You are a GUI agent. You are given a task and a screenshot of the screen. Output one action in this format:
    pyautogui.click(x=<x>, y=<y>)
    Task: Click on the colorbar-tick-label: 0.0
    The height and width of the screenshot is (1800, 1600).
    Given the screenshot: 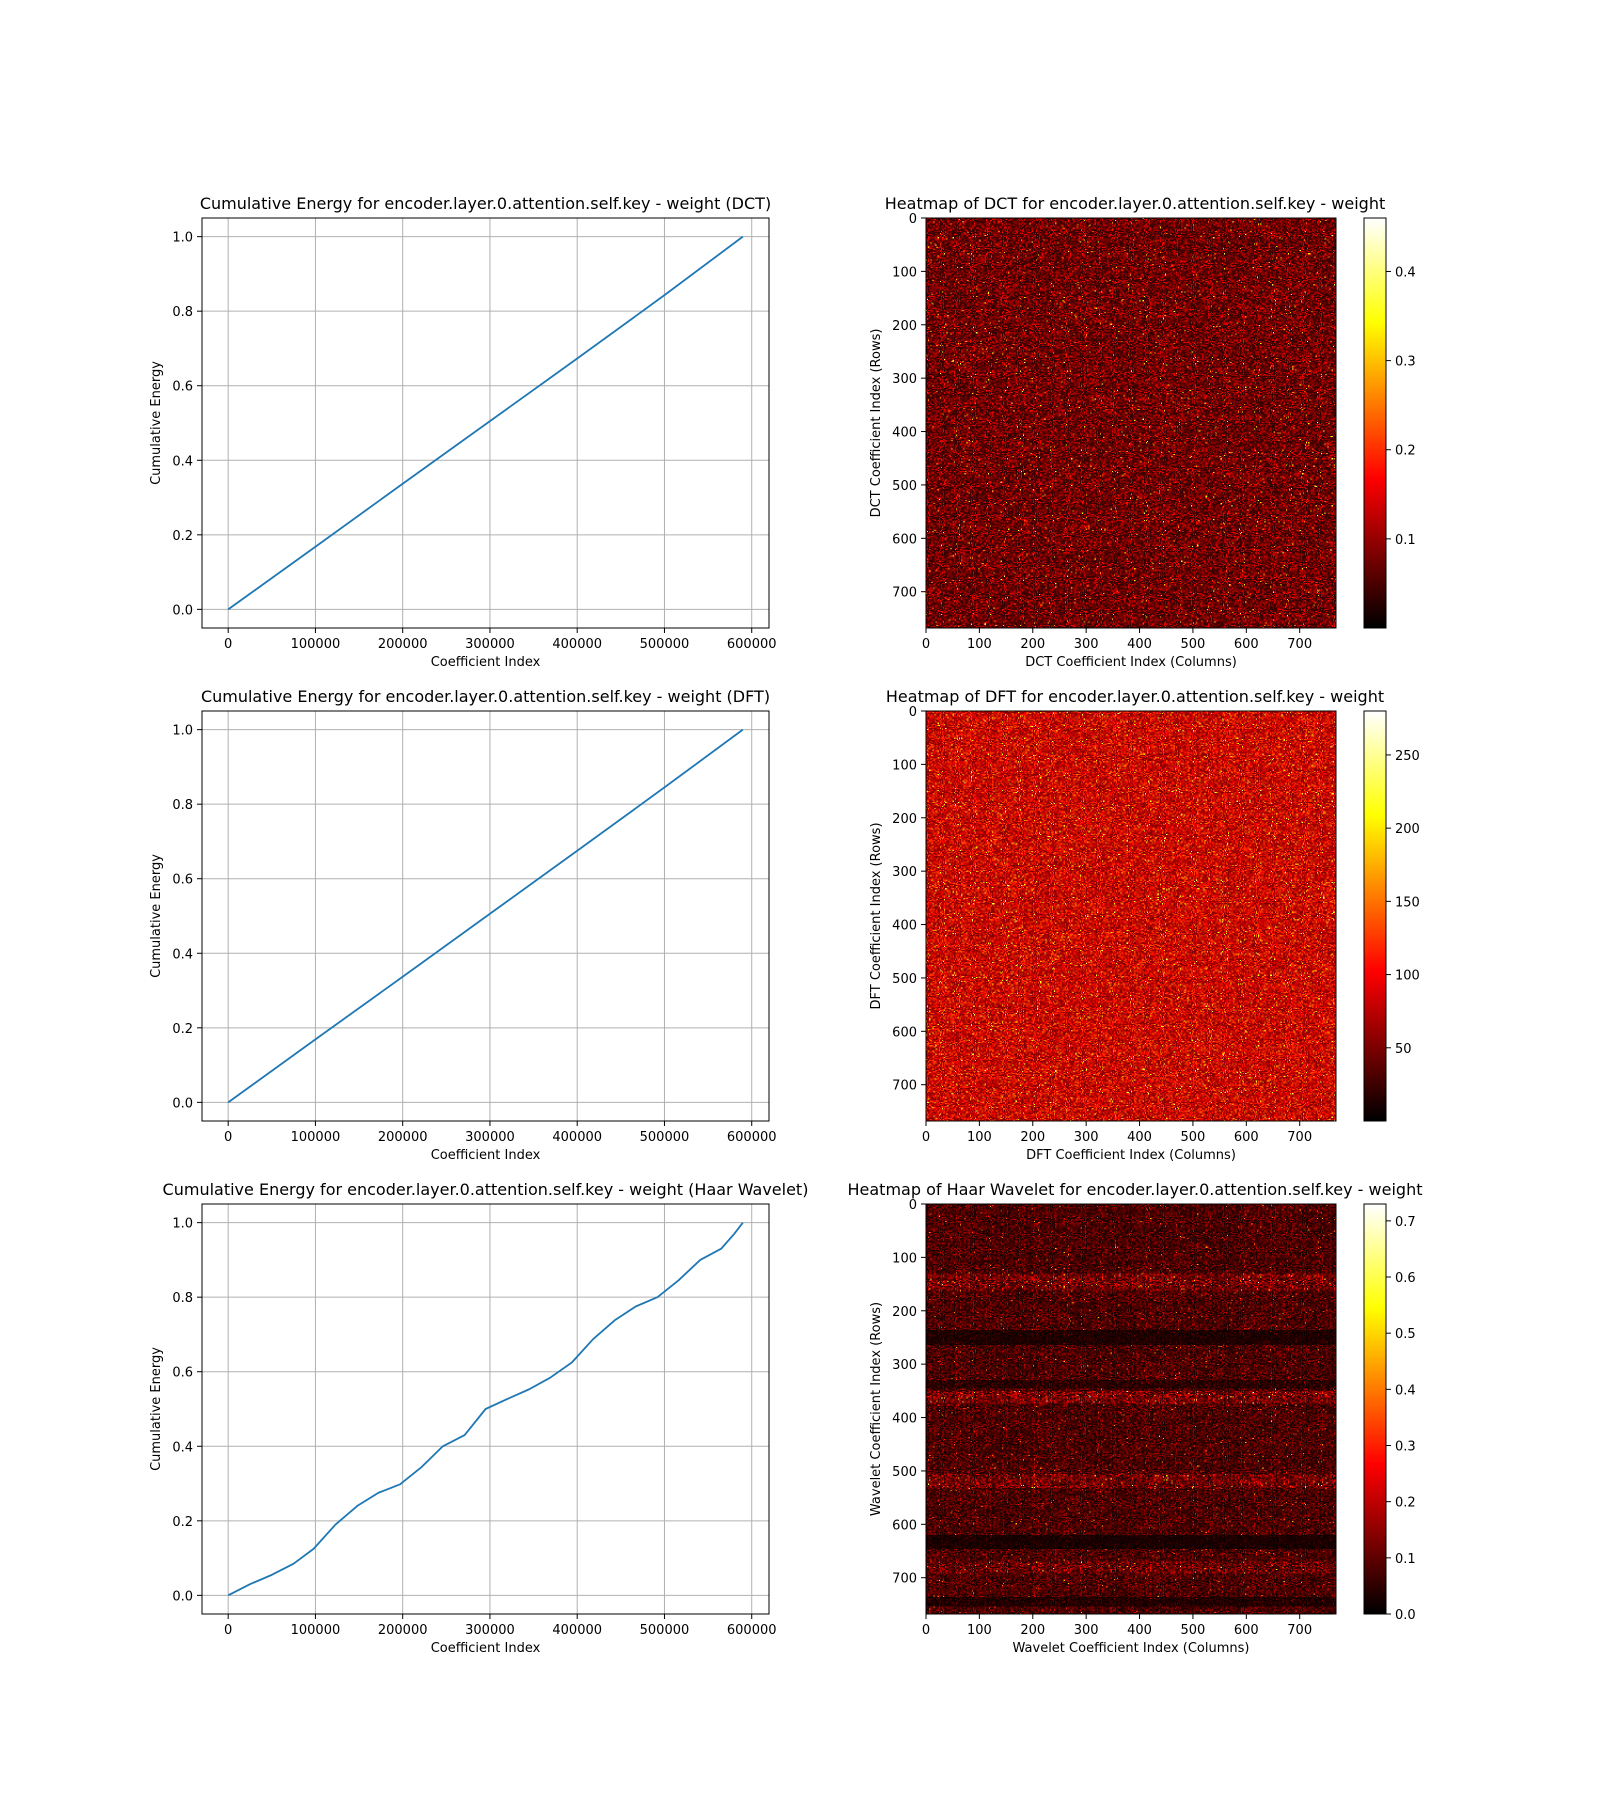 What is the action you would take?
    pyautogui.click(x=1405, y=1615)
    